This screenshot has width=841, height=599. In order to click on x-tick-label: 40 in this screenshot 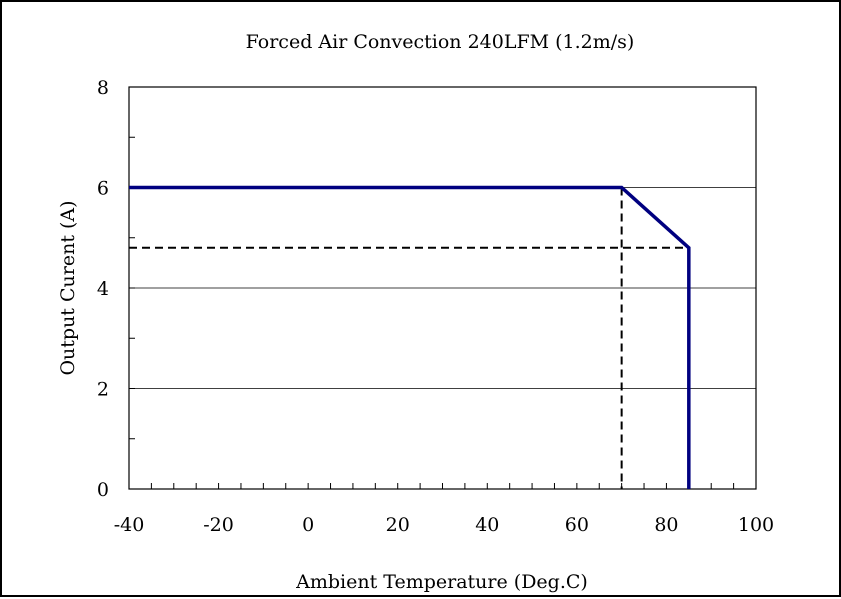, I will do `click(487, 525)`.